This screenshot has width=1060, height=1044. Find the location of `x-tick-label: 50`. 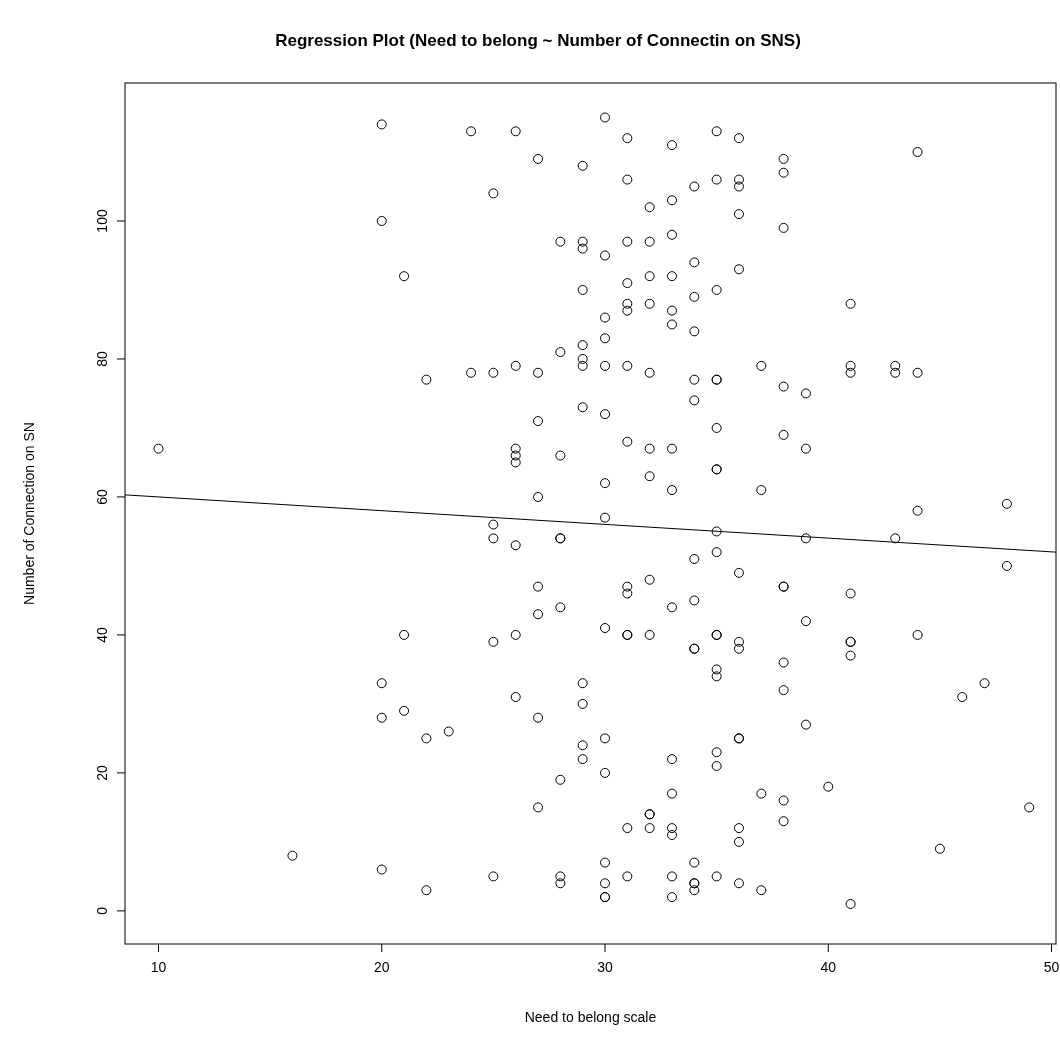

x-tick-label: 50 is located at coordinates (1051, 967).